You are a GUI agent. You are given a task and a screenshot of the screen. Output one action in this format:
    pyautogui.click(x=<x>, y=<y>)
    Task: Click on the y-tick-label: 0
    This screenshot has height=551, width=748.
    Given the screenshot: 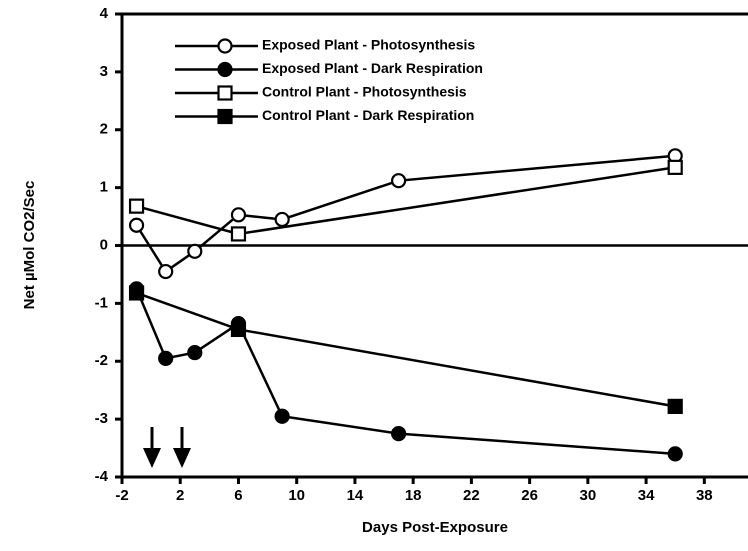 What is the action you would take?
    pyautogui.click(x=104, y=244)
    